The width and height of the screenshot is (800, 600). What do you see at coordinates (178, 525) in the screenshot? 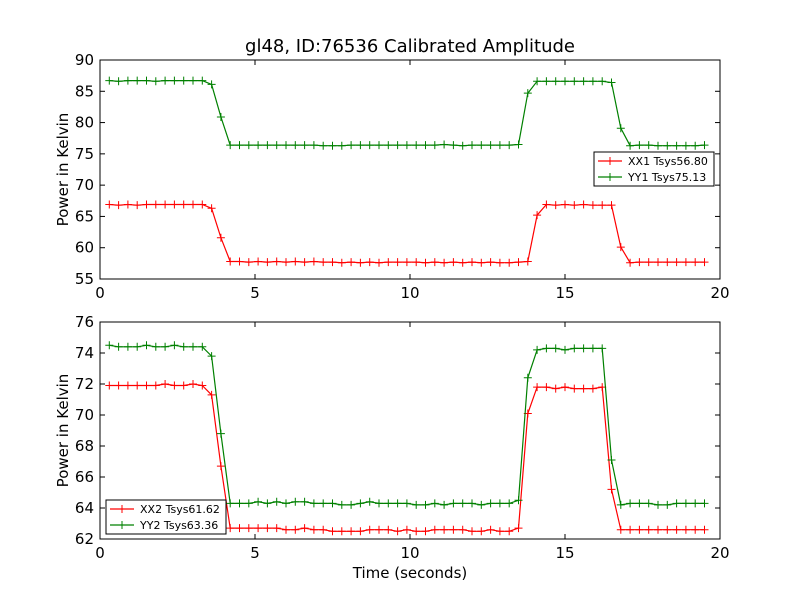
I see `legend-label: YY2 Tsys63.36` at bounding box center [178, 525].